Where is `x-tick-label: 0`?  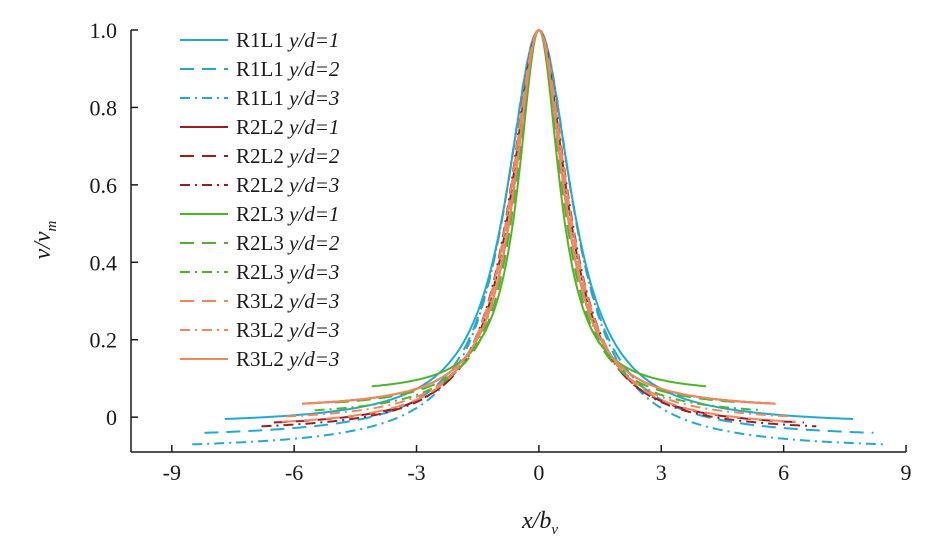 x-tick-label: 0 is located at coordinates (538, 472).